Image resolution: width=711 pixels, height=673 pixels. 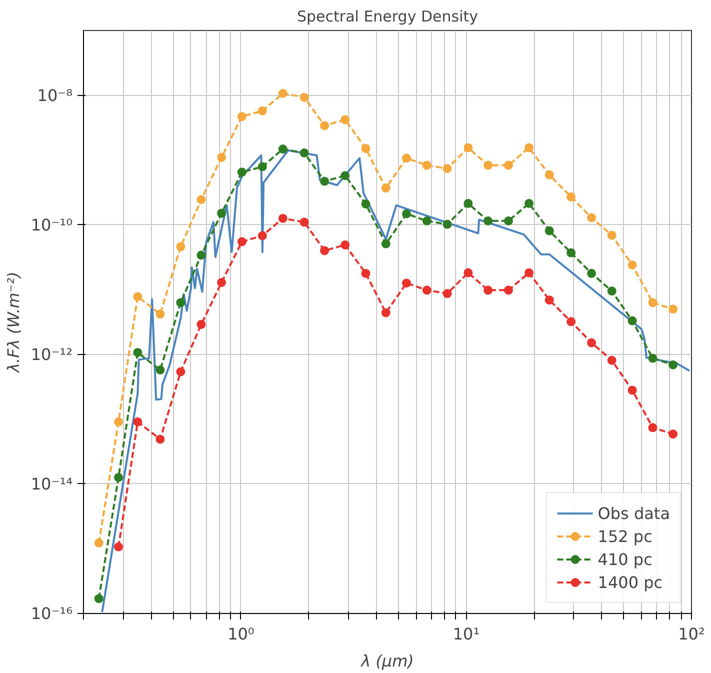 I want to click on legend-label: 410 pc, so click(x=625, y=559).